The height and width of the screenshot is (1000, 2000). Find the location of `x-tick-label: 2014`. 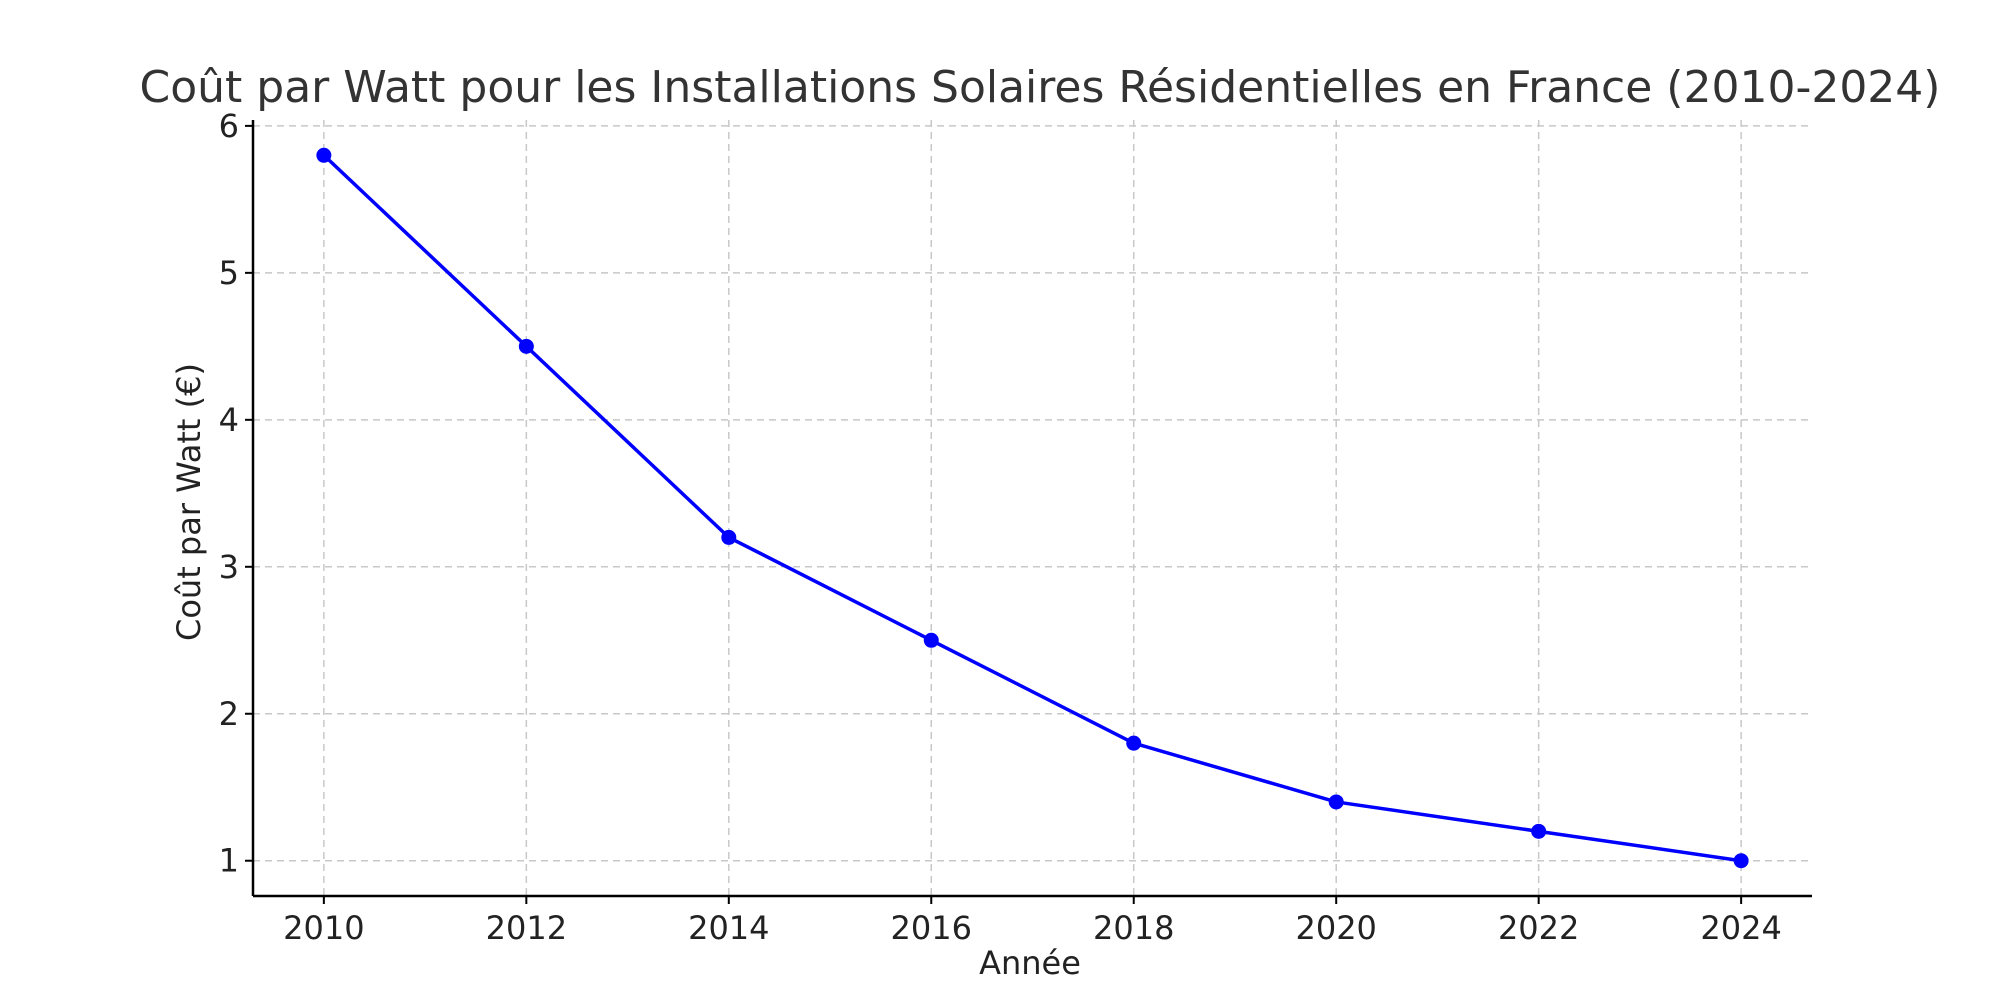

x-tick-label: 2014 is located at coordinates (728, 928).